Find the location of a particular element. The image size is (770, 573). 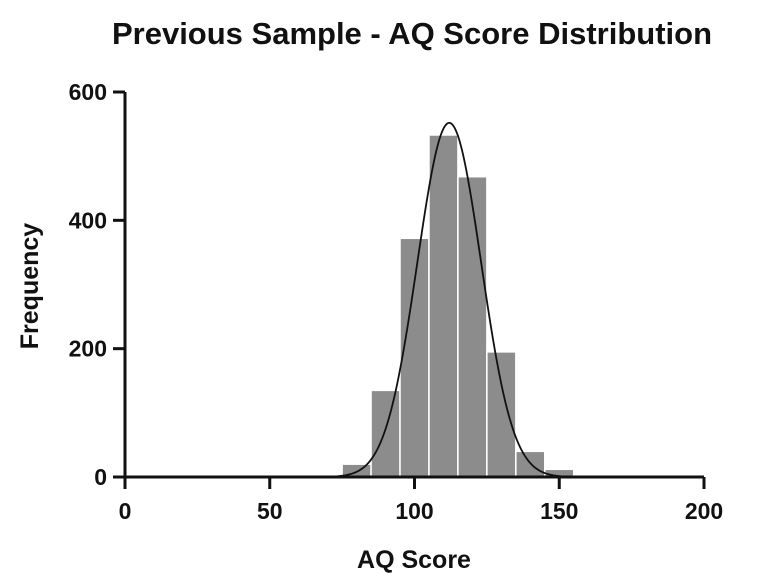

x-tick-label: 150 is located at coordinates (559, 511).